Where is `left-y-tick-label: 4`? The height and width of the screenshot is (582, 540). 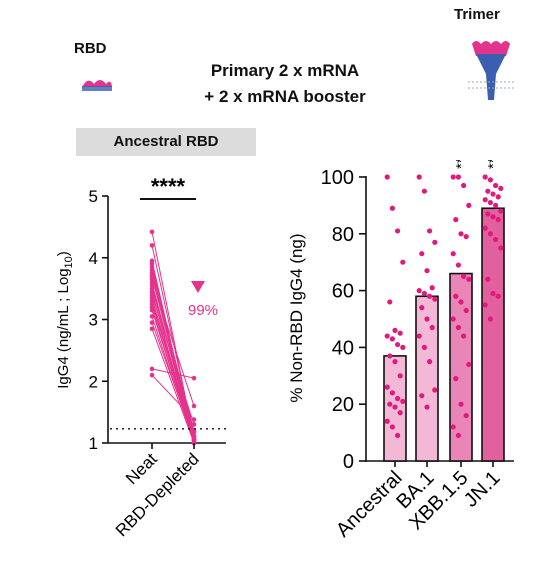 left-y-tick-label: 4 is located at coordinates (93, 258).